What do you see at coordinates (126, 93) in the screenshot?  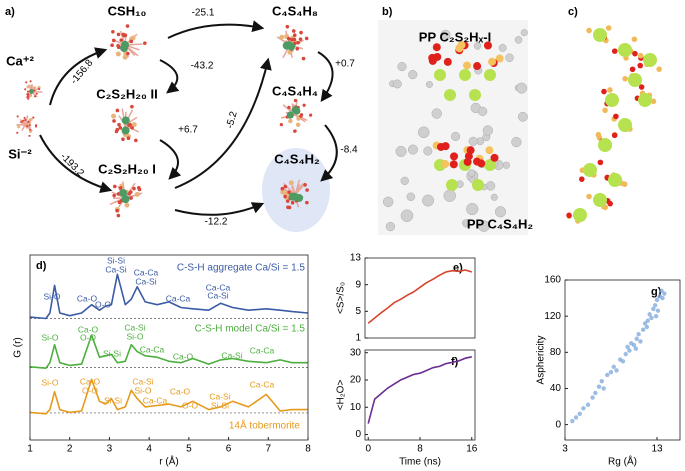 I see `species-label: C₂S₂H₂₀ II` at bounding box center [126, 93].